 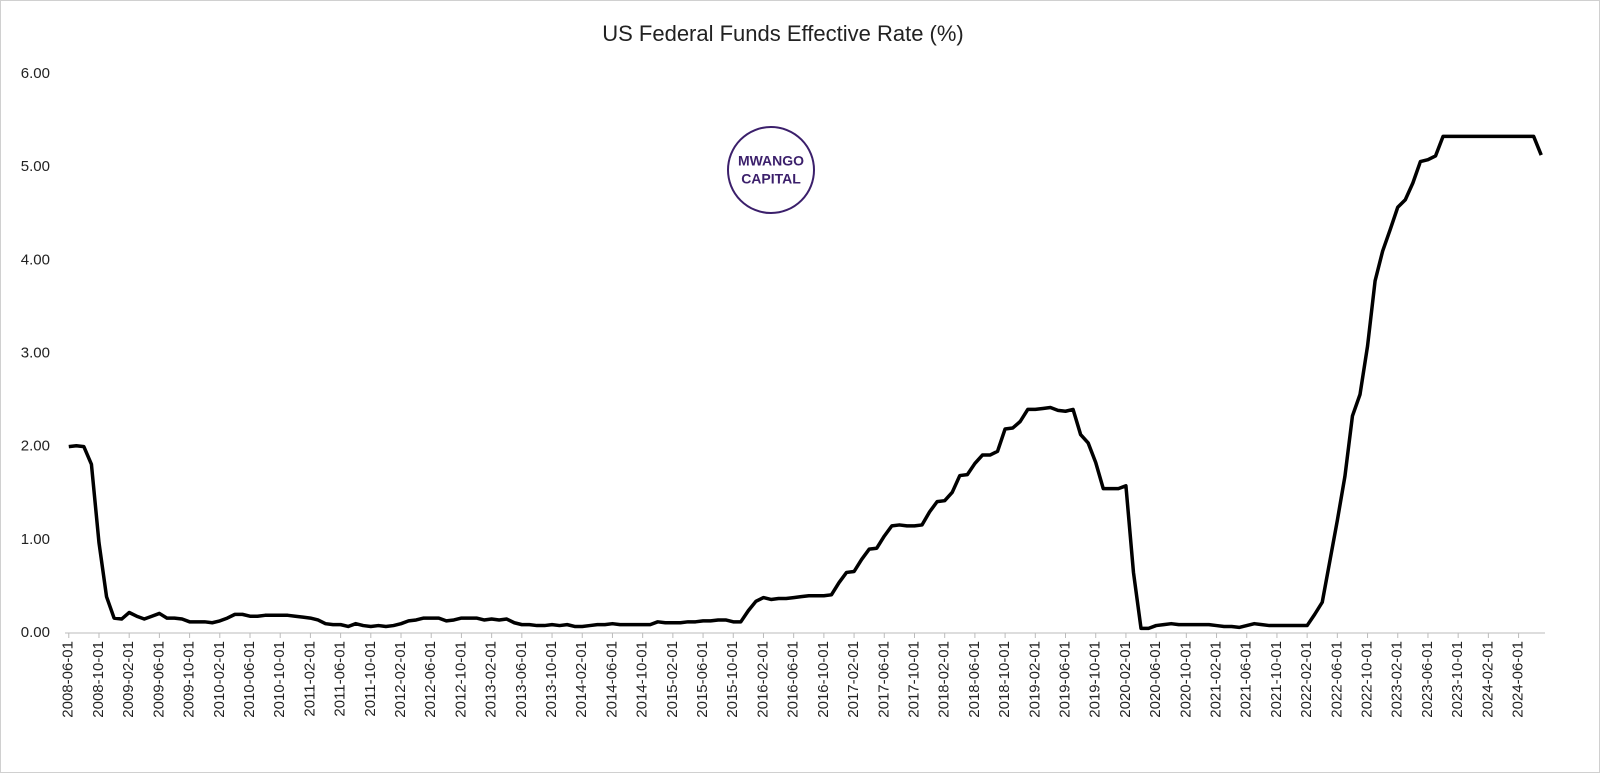 What do you see at coordinates (771, 161) in the screenshot?
I see `logo-text: MWANGO` at bounding box center [771, 161].